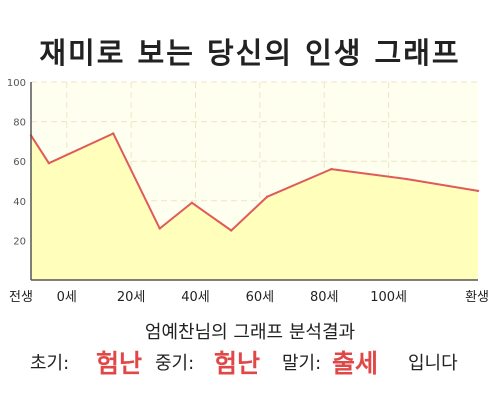  What do you see at coordinates (355, 363) in the screenshot?
I see `late-value: 출세` at bounding box center [355, 363].